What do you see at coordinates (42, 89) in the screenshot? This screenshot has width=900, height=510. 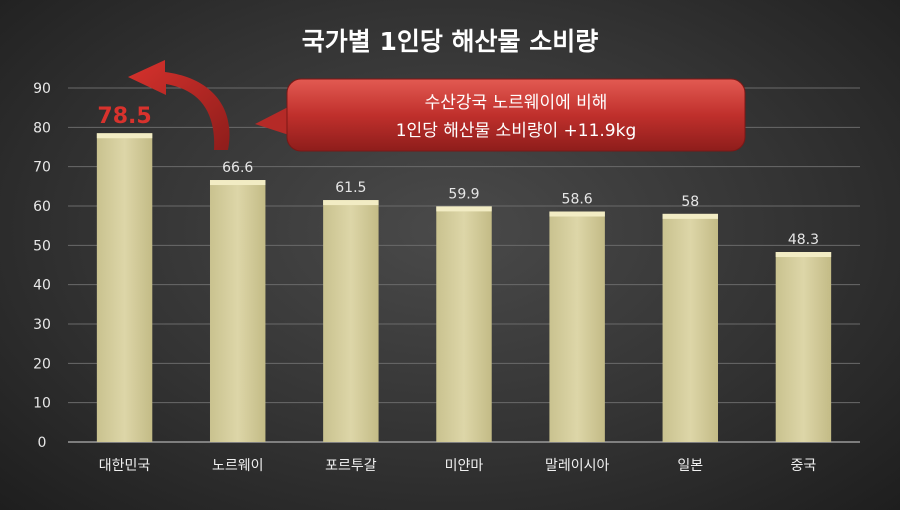 I see `y-tick-label: 90` at bounding box center [42, 89].